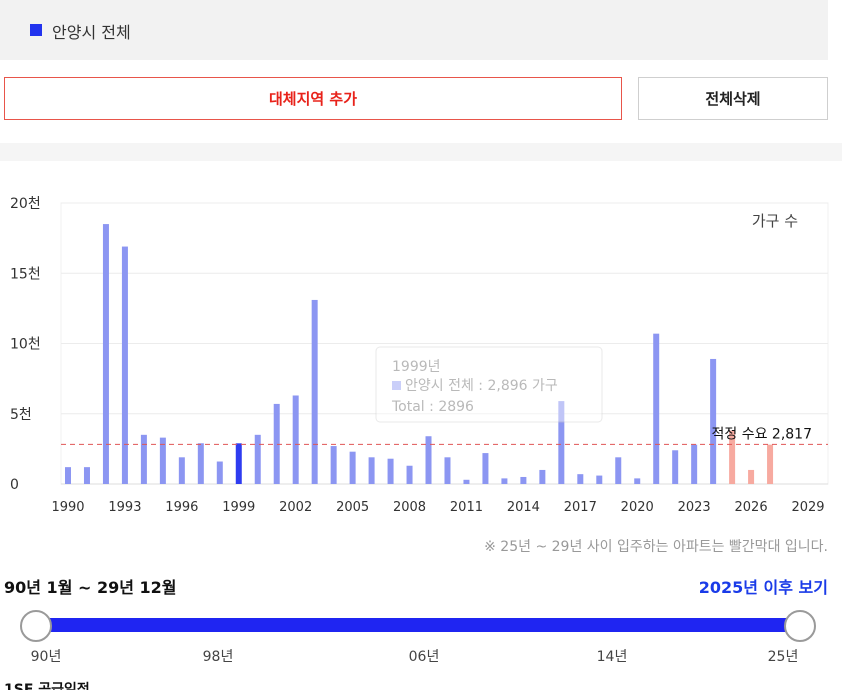  Describe the element at coordinates (36, 30) in the screenshot. I see `legend-color-swatch` at that location.